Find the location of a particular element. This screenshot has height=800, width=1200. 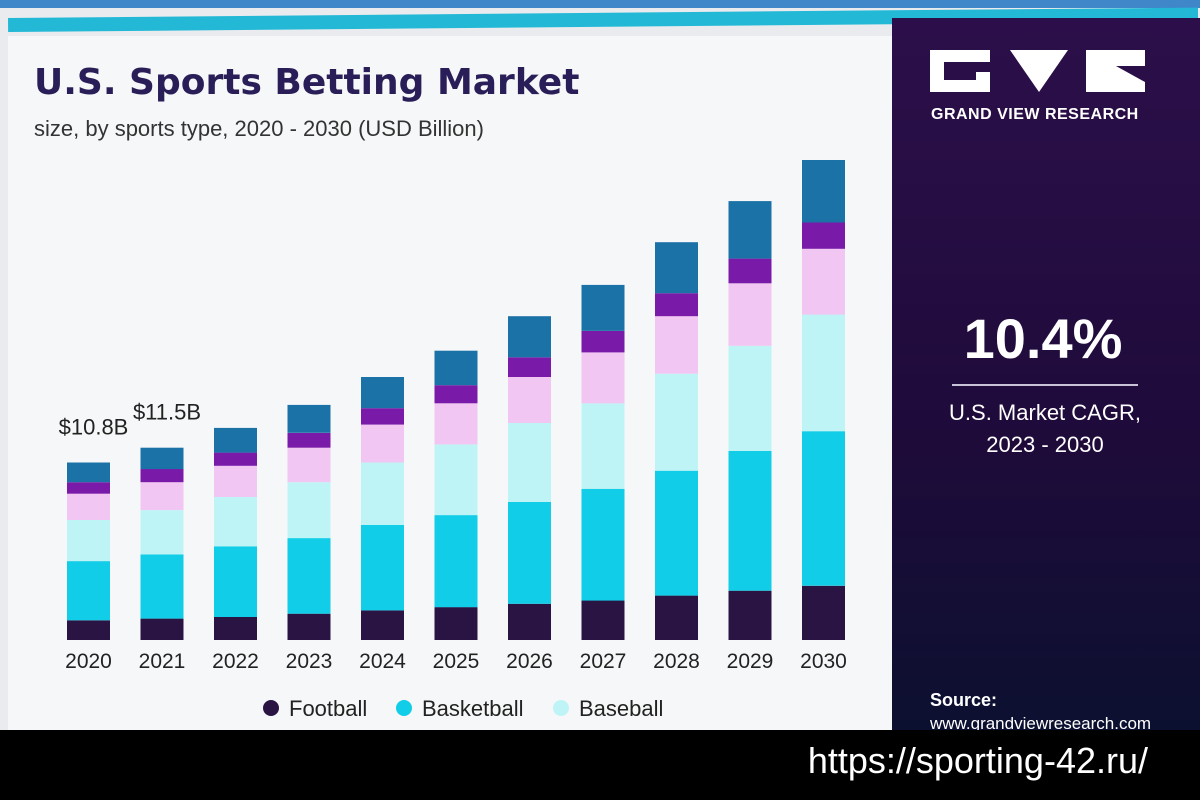

brand-name: GRAND VIEW RESEARCH is located at coordinates (1035, 114).